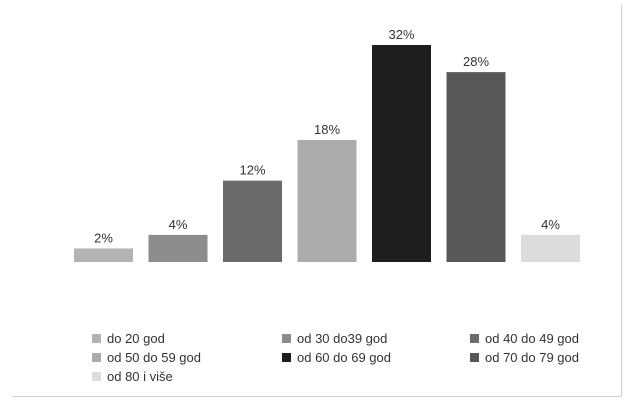 This screenshot has height=401, width=633. Describe the element at coordinates (136, 338) in the screenshot. I see `legend-label: do 20 god` at that location.